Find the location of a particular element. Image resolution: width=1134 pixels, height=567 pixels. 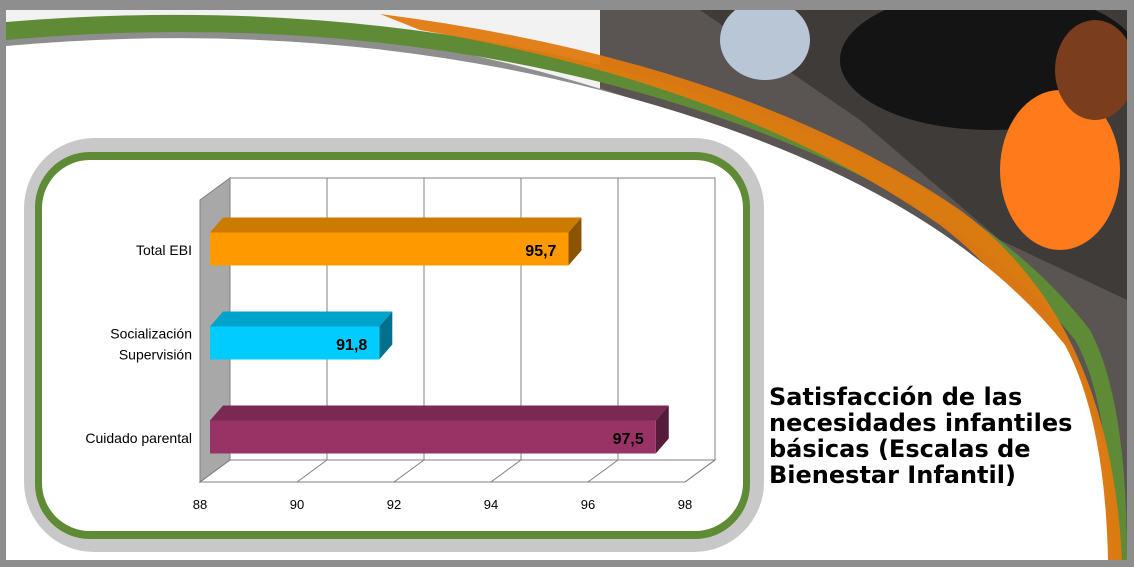

data-label: 95,7 is located at coordinates (540, 251).